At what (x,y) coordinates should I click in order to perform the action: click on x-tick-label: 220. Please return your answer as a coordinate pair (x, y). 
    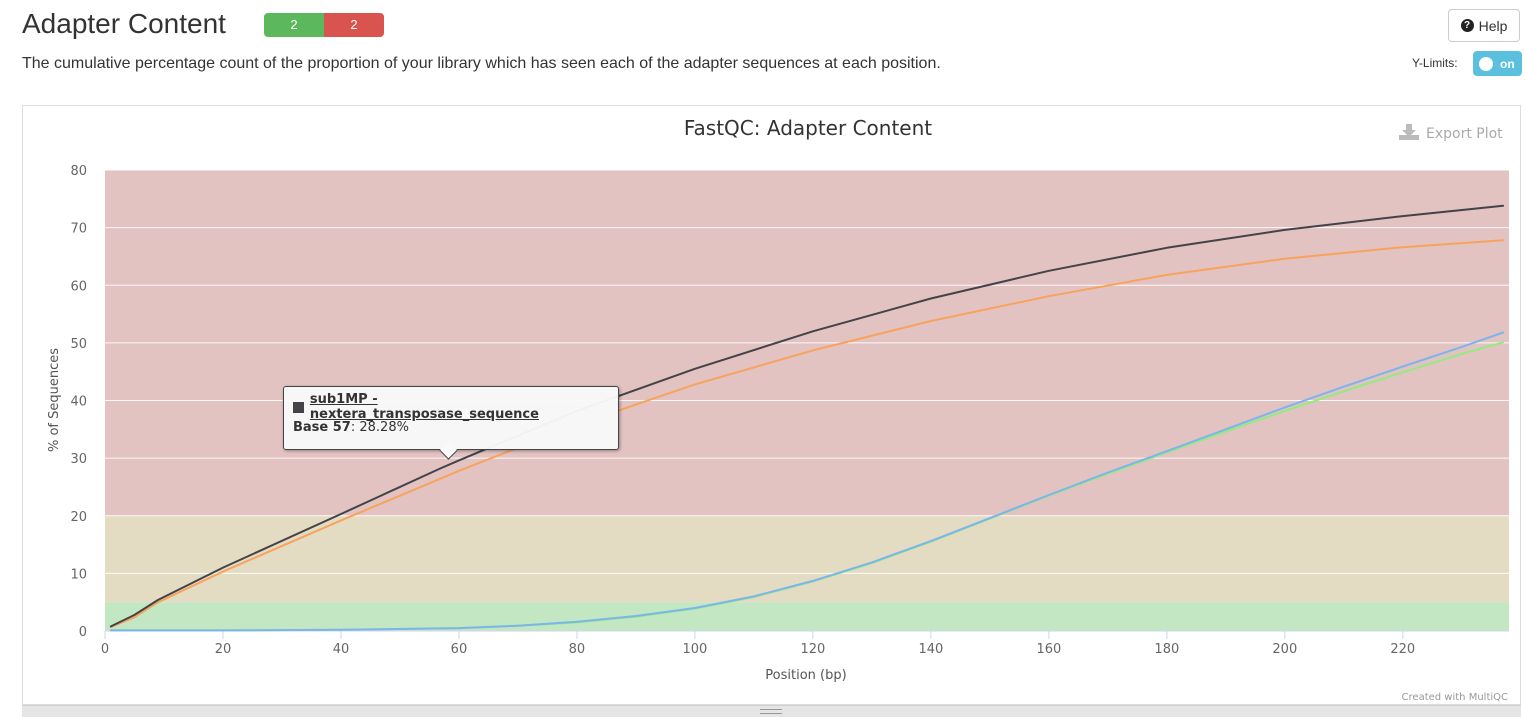
    Looking at the image, I should click on (1402, 649).